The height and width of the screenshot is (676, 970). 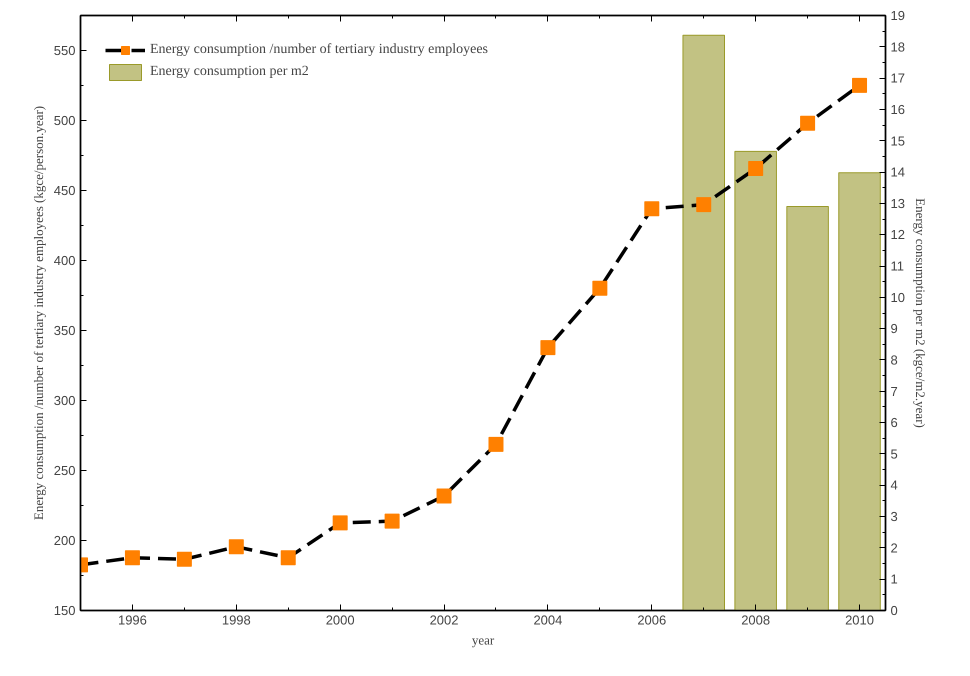 I want to click on y2-tick-label: 1, so click(x=894, y=579).